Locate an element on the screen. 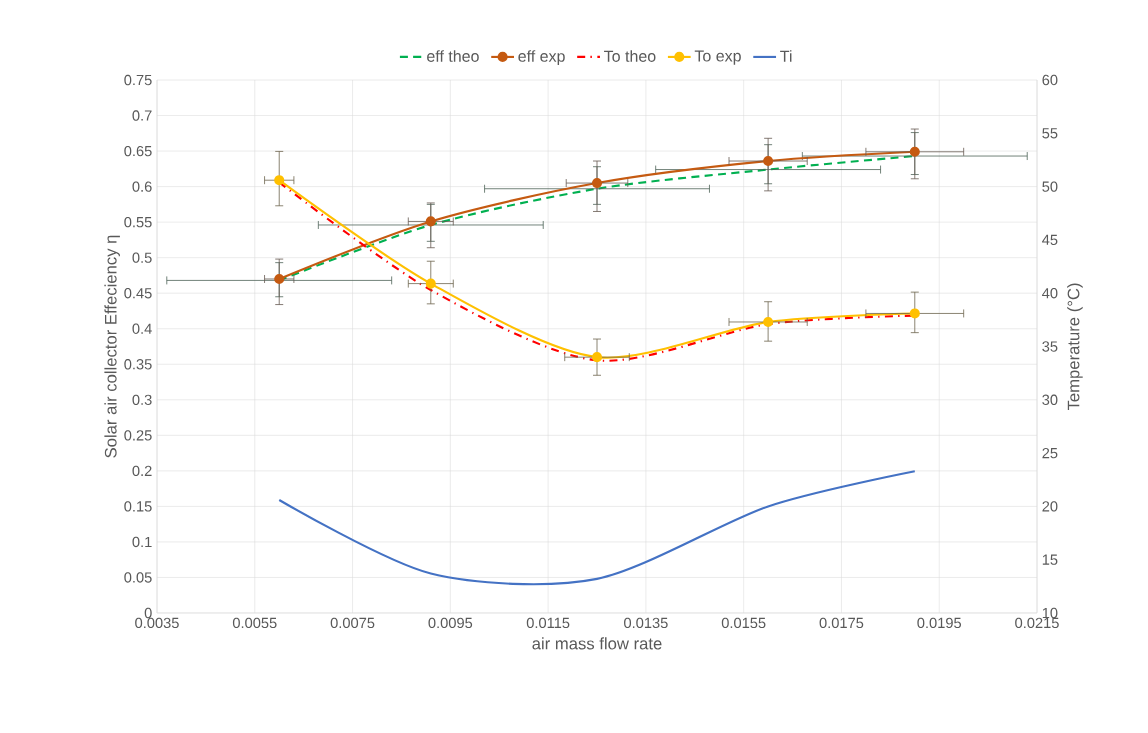 This screenshot has height=733, width=1148. x-tick-label: 0.0115 is located at coordinates (548, 623).